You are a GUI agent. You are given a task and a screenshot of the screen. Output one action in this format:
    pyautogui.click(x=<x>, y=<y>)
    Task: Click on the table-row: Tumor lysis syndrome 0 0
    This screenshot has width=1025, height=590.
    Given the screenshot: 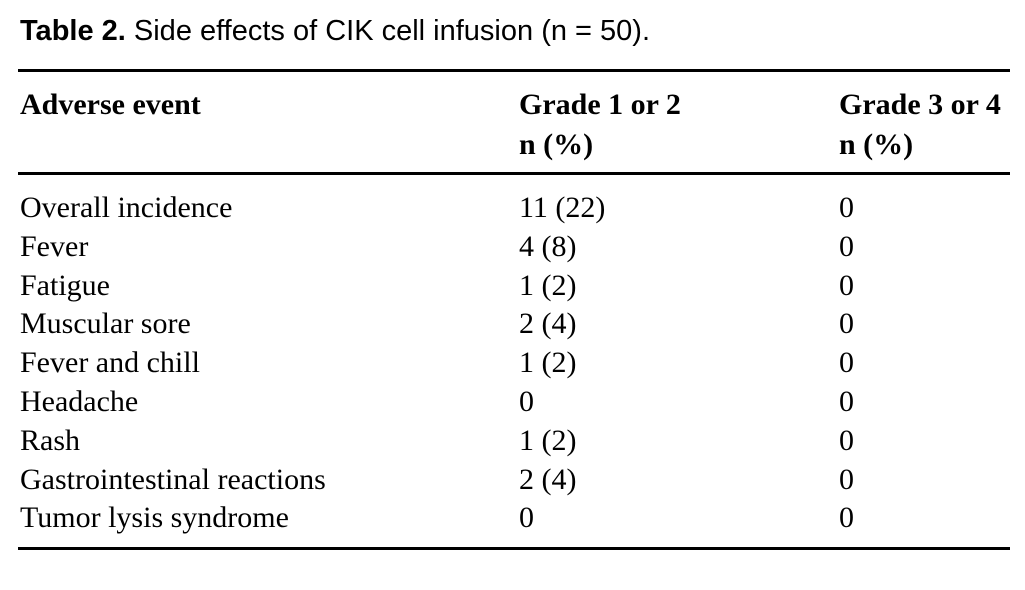 What is the action you would take?
    pyautogui.click(x=514, y=523)
    